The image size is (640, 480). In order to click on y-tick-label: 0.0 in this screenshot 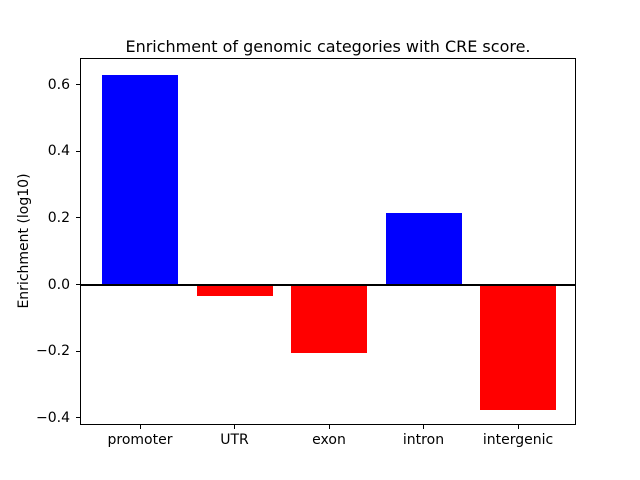, I will do `click(58, 284)`.